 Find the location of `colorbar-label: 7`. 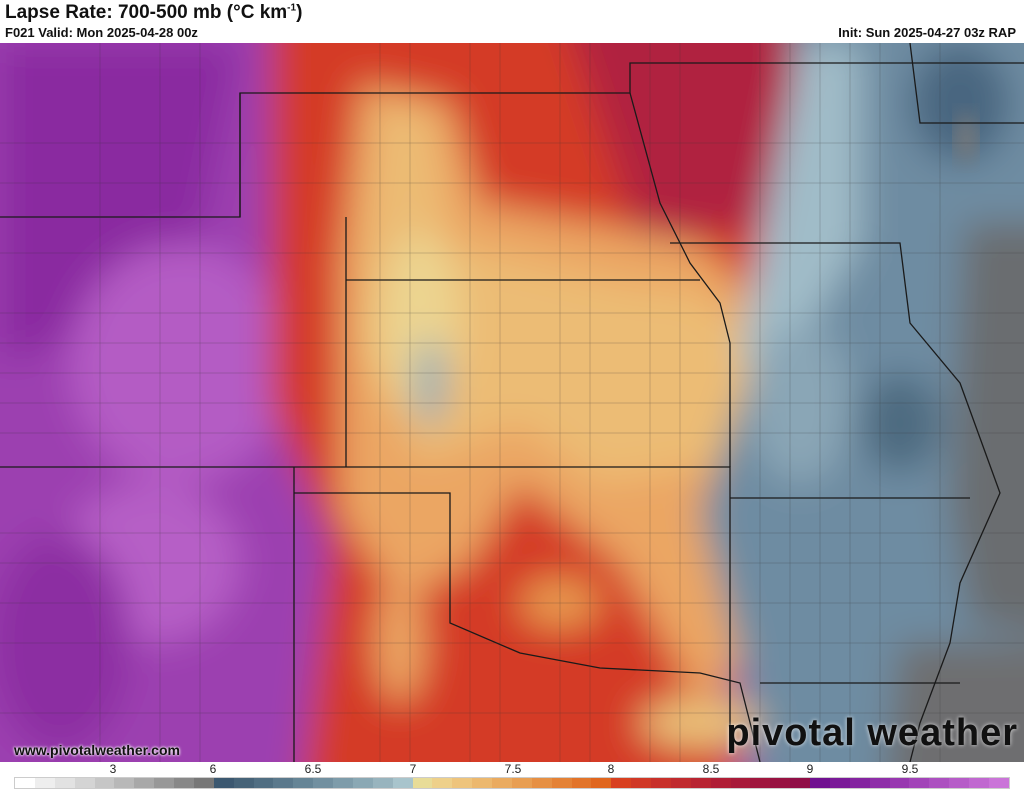

colorbar-label: 7 is located at coordinates (413, 769).